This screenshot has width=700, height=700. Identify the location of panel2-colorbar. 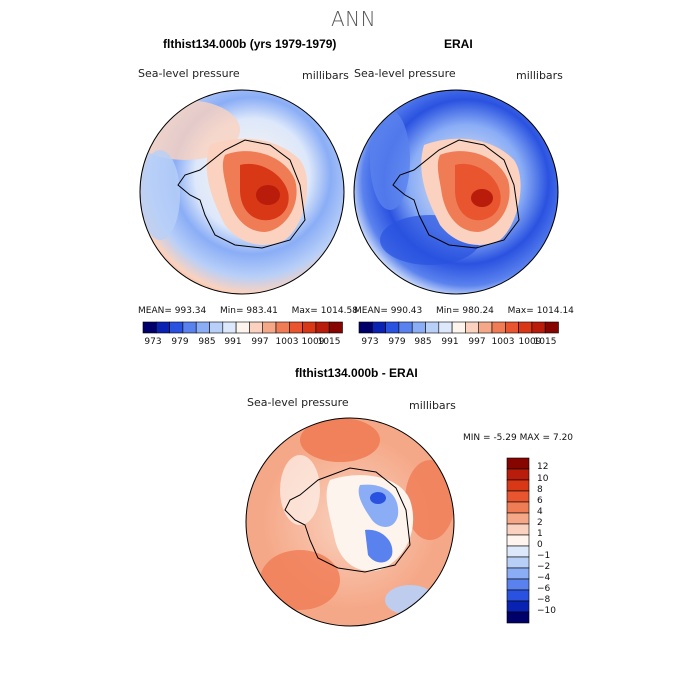
(458, 327).